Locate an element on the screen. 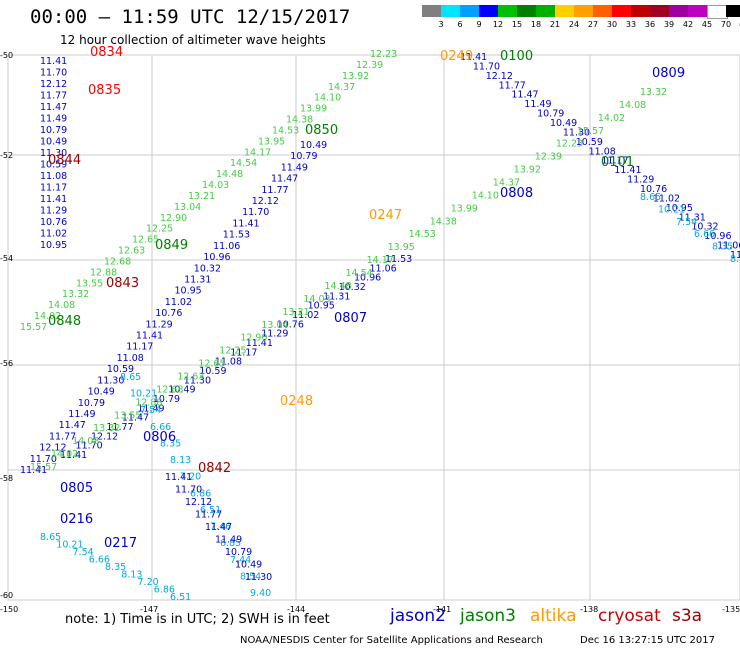 This screenshot has width=740, height=650. pass-time-label: 0843 is located at coordinates (122, 283).